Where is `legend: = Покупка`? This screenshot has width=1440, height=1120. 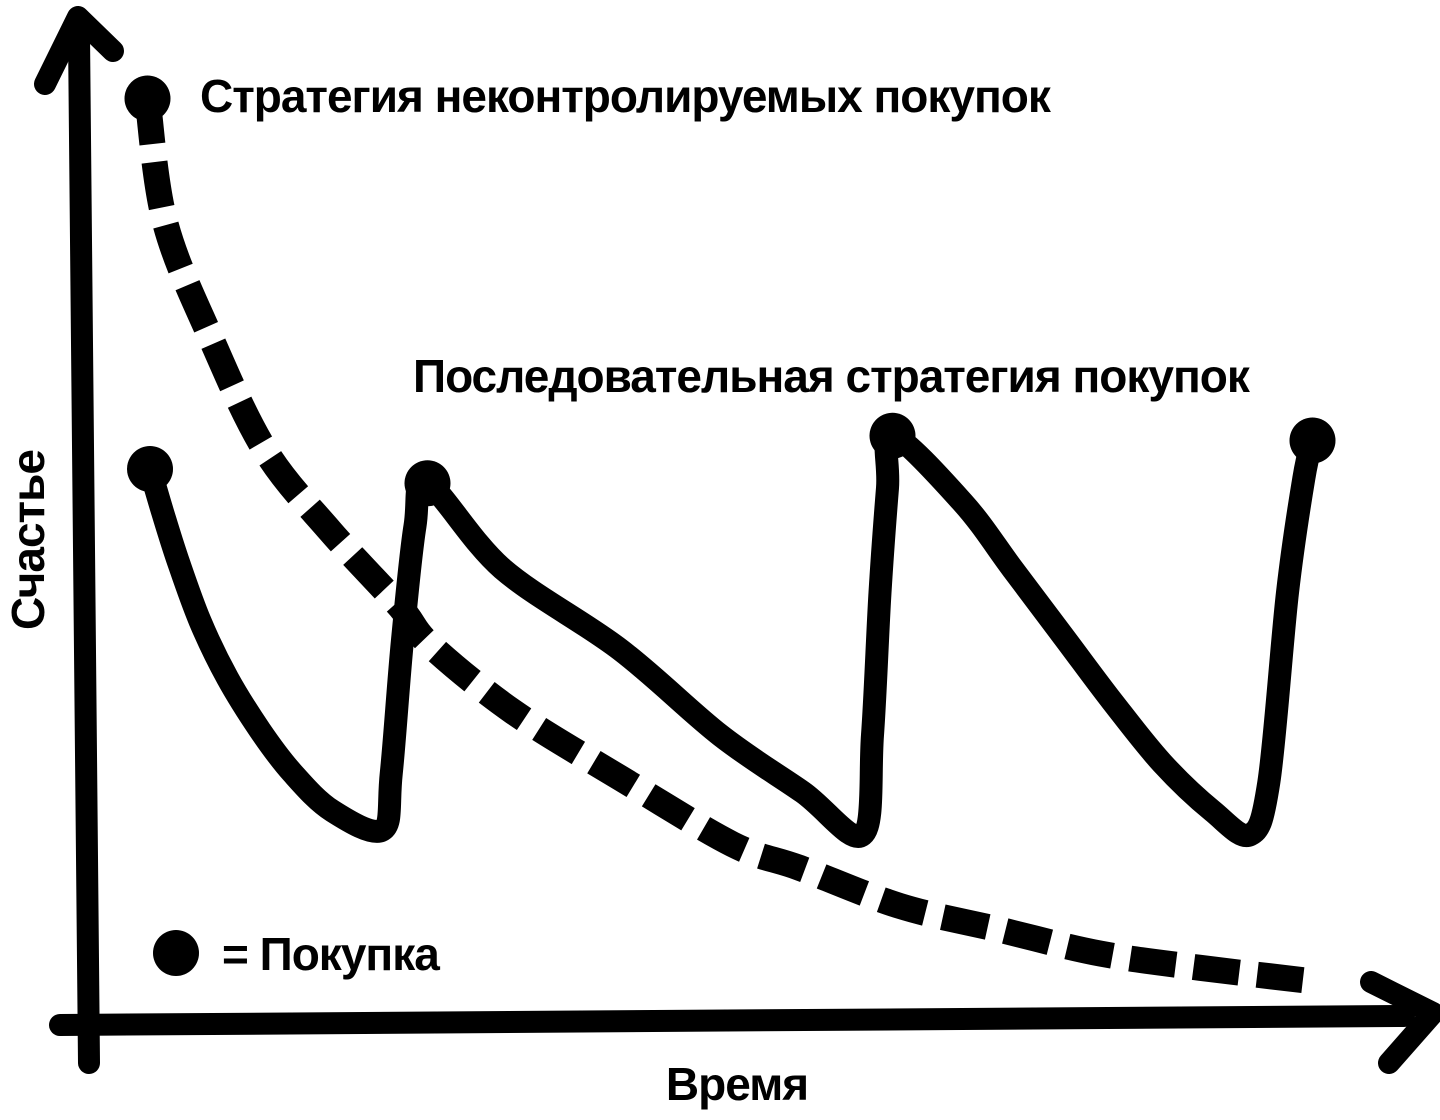
legend: = Покупка is located at coordinates (297, 954).